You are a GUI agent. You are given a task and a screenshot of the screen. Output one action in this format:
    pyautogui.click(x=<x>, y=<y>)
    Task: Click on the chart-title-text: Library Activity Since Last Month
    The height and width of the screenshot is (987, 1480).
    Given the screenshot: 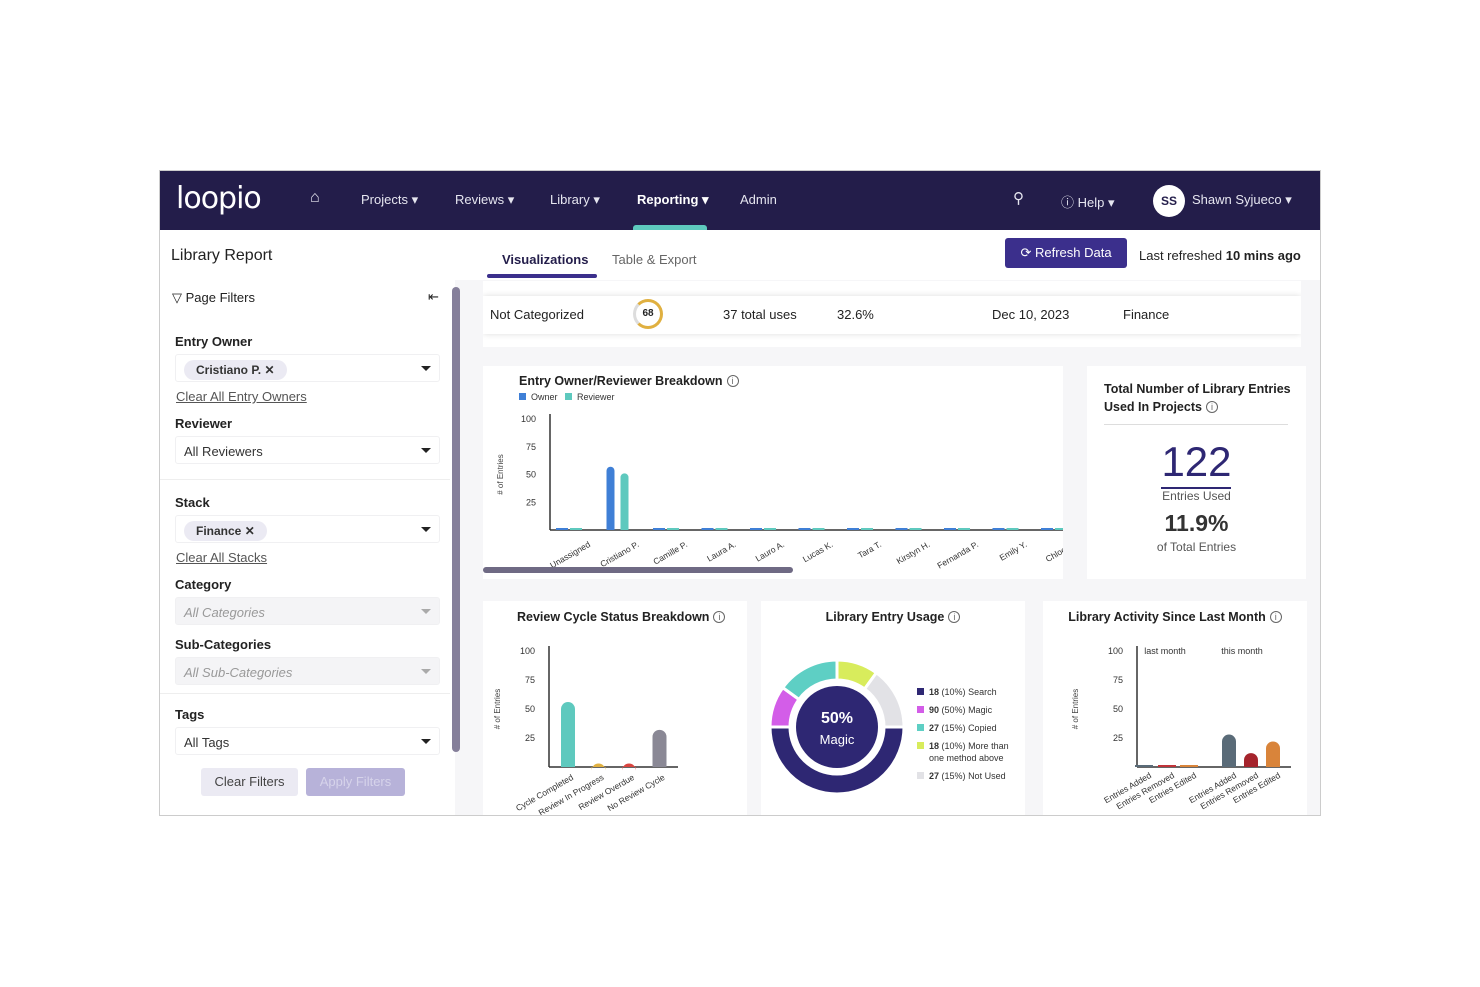 What is the action you would take?
    pyautogui.click(x=1167, y=617)
    